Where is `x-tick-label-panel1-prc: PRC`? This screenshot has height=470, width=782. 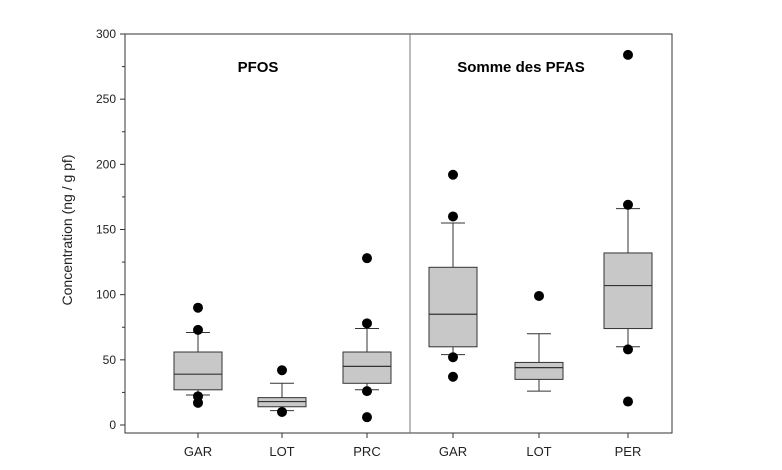 x-tick-label-panel1-prc: PRC is located at coordinates (366, 451).